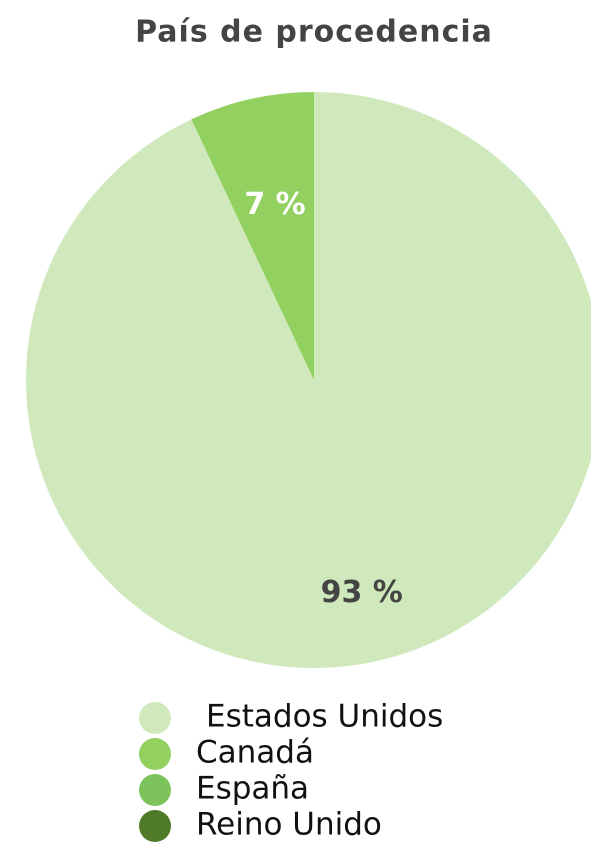 This screenshot has height=865, width=591. Describe the element at coordinates (289, 825) in the screenshot. I see `legend-label: Reino Unido` at that location.